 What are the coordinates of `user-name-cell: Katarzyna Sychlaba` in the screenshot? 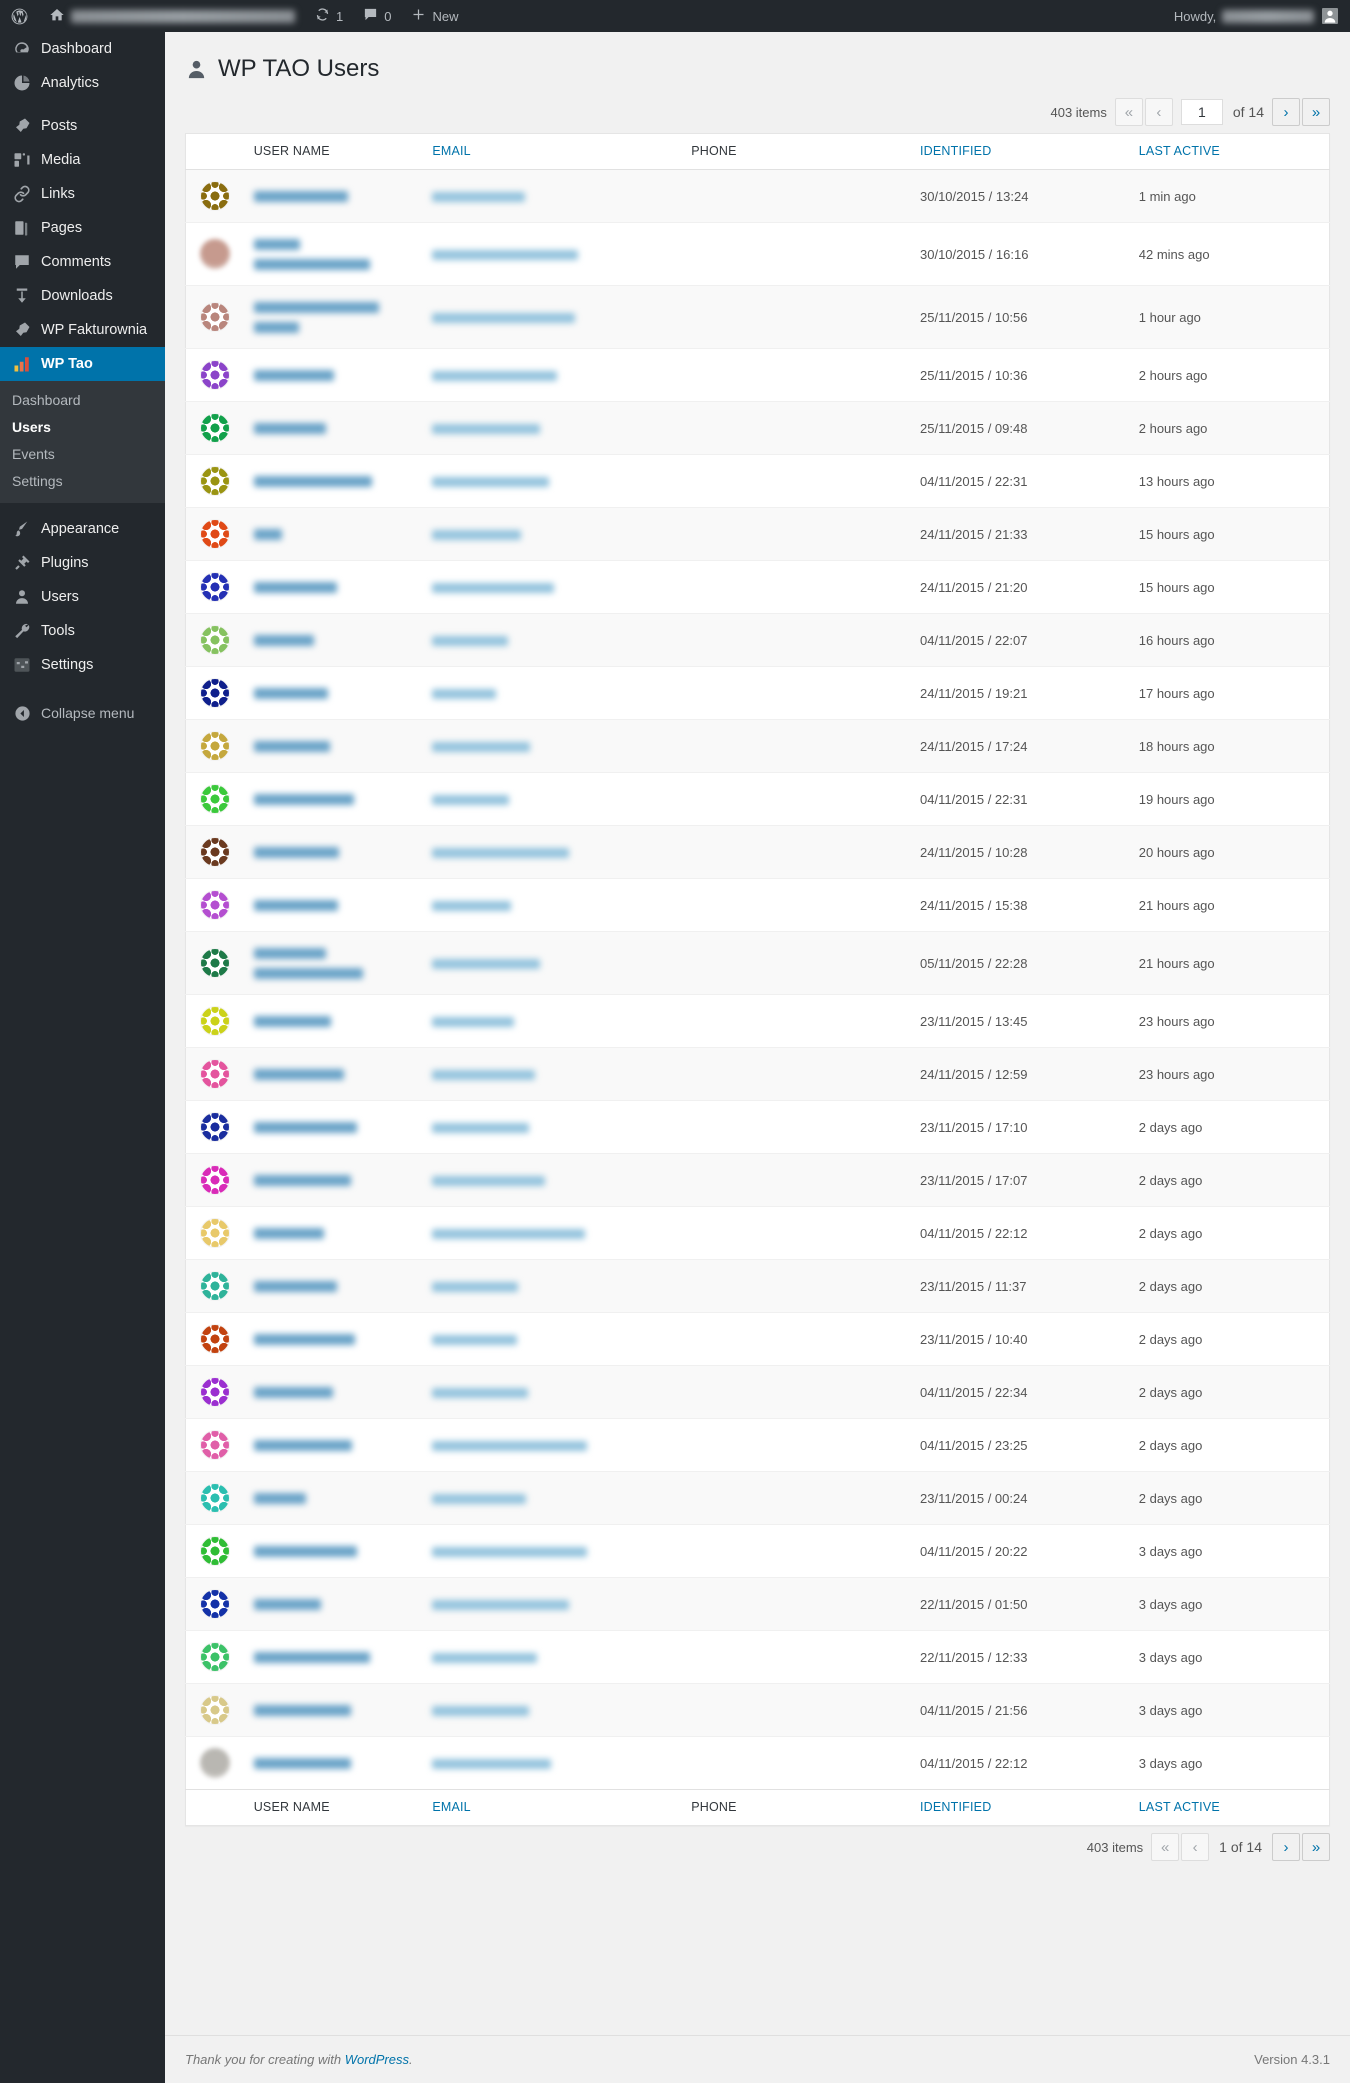 It's located at (333, 1445).